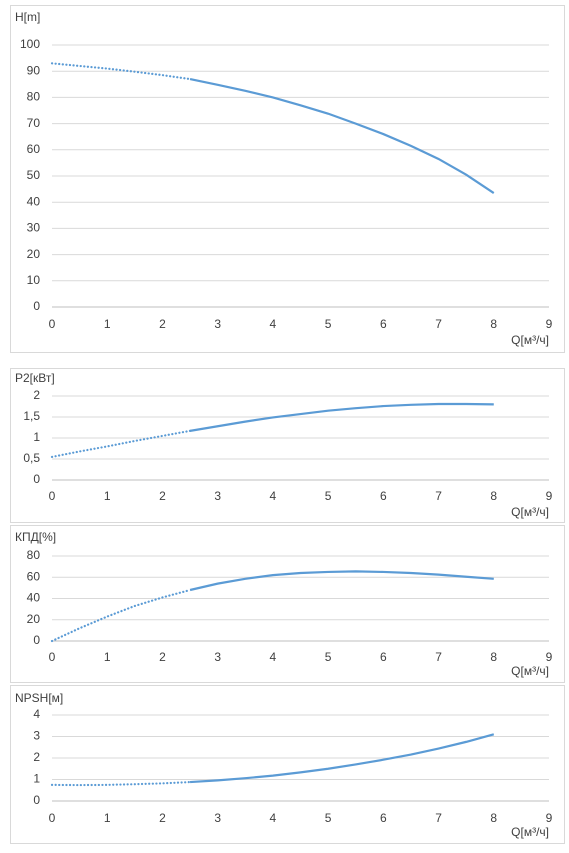 This screenshot has width=569, height=853. I want to click on chart-title: P2[кВт], so click(35, 378).